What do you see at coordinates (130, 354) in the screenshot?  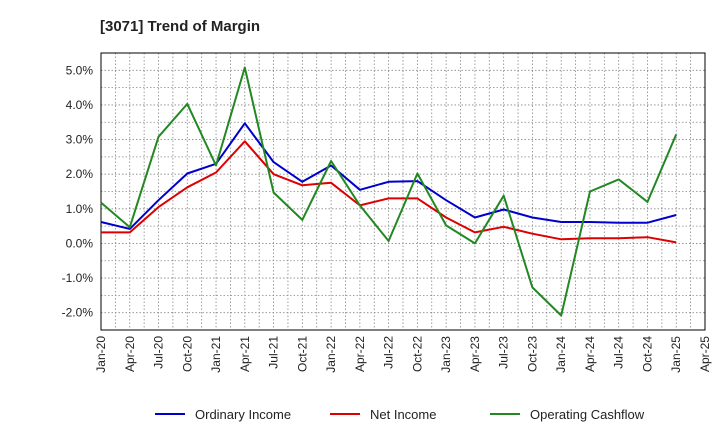 I see `x-tick-label: Apr-20` at bounding box center [130, 354].